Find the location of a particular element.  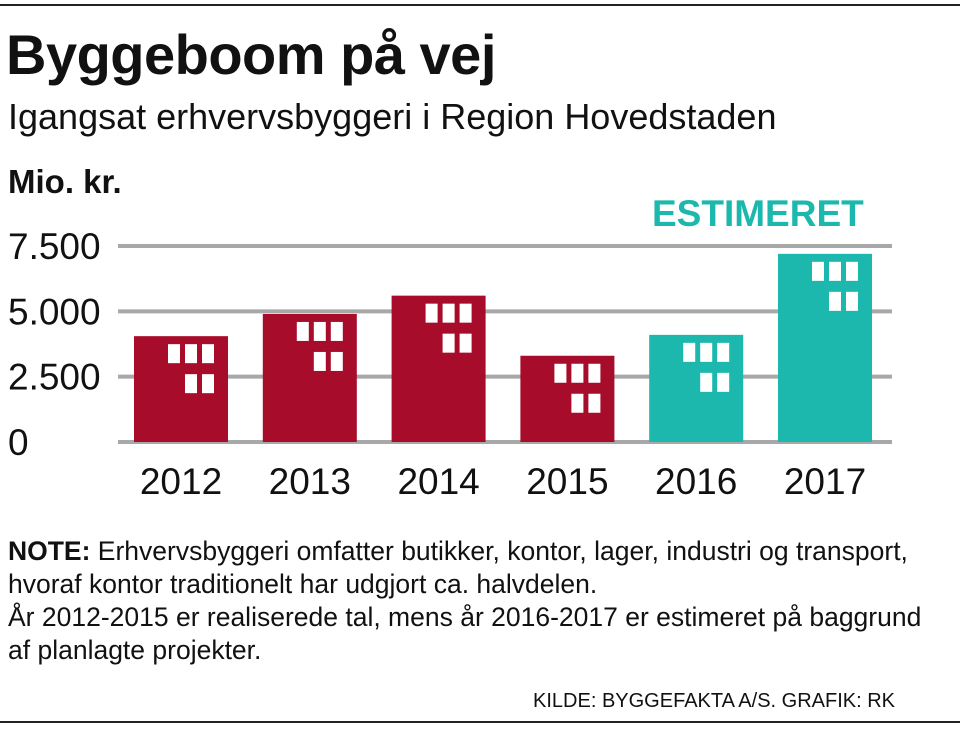

y-tick-label: 2.500 is located at coordinates (54, 377).